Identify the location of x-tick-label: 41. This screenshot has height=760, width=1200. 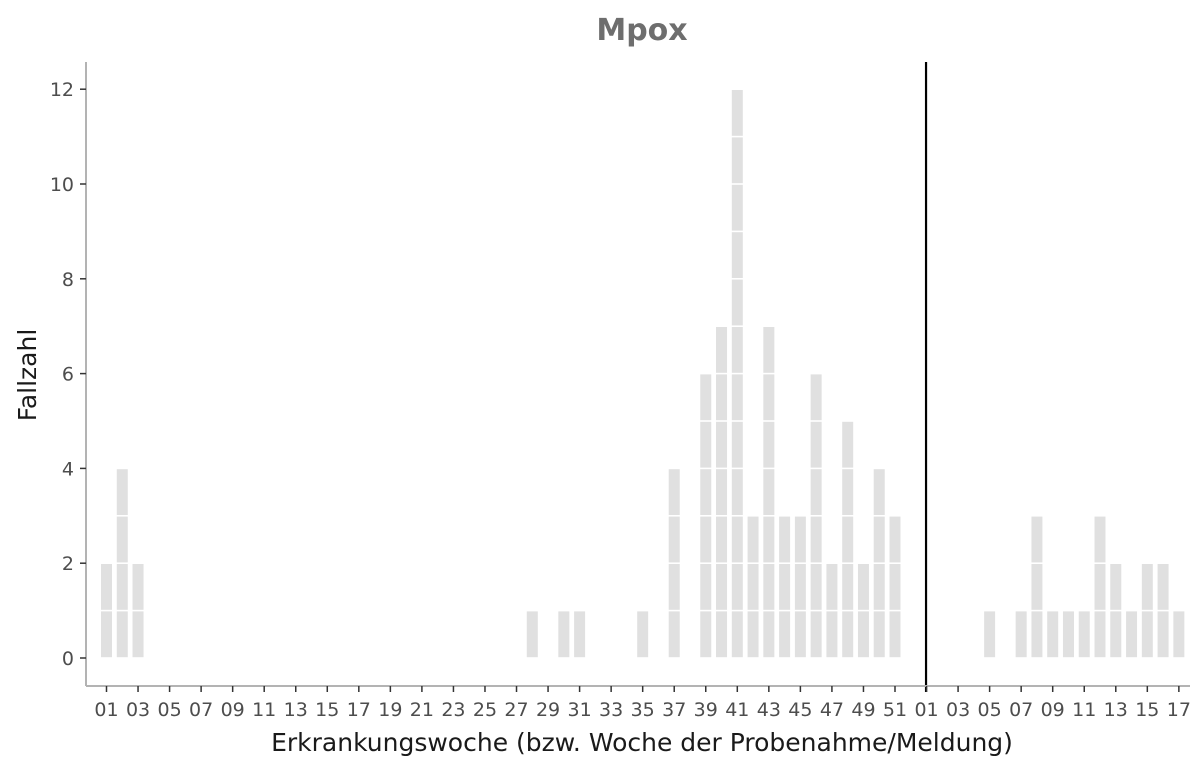
(737, 710).